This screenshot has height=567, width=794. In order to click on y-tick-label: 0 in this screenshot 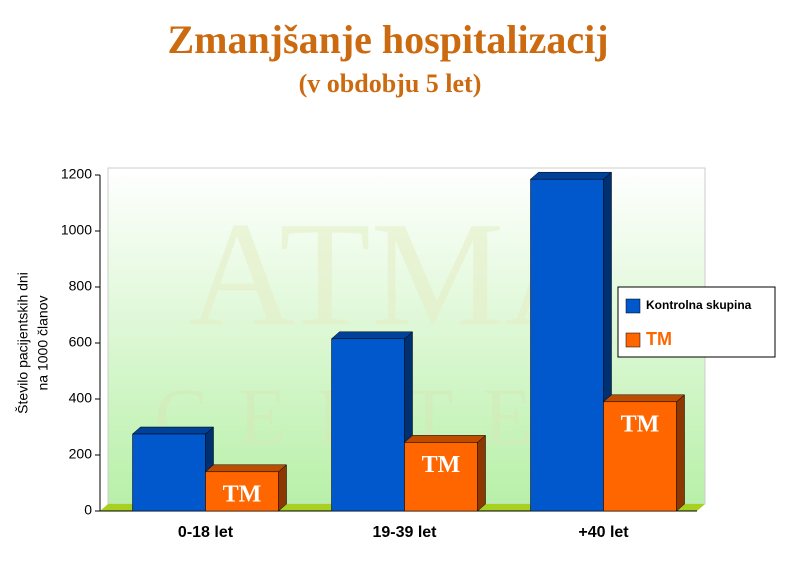, I will do `click(88, 510)`.